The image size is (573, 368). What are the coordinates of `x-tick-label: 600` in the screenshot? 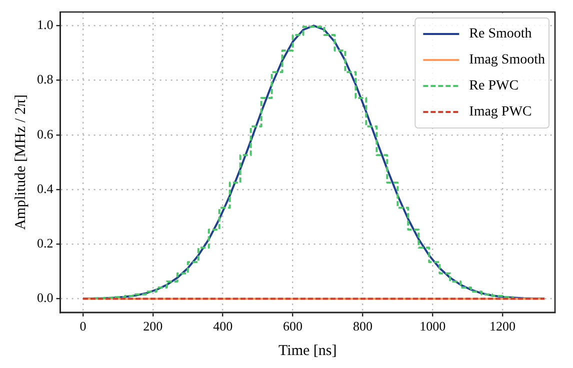 It's located at (293, 326).